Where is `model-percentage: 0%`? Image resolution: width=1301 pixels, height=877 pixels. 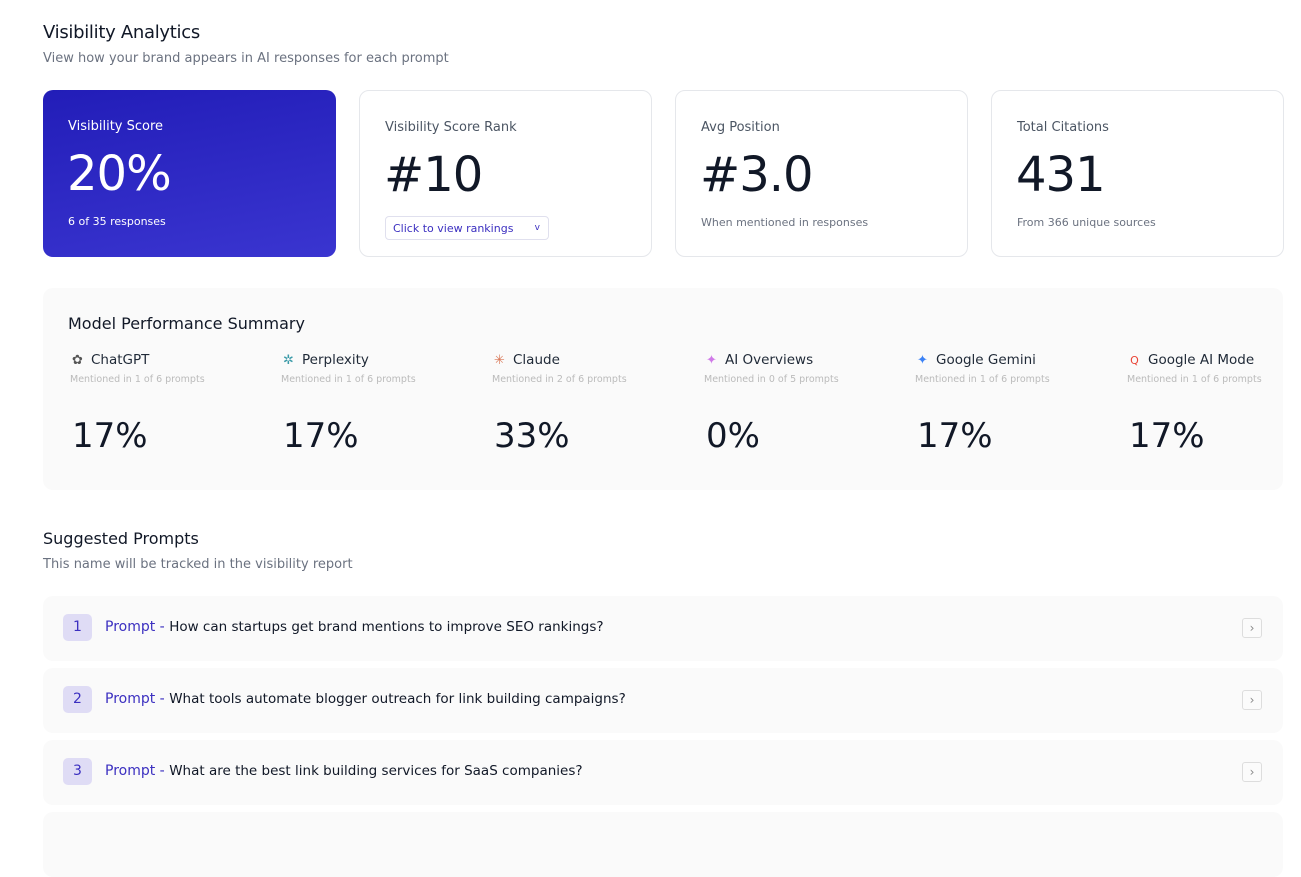 model-percentage: 0% is located at coordinates (733, 436).